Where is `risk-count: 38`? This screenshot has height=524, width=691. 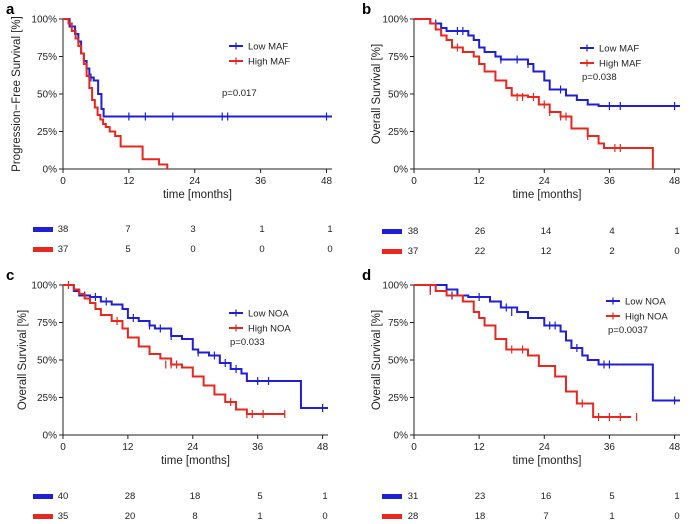
risk-count: 38 is located at coordinates (63, 229).